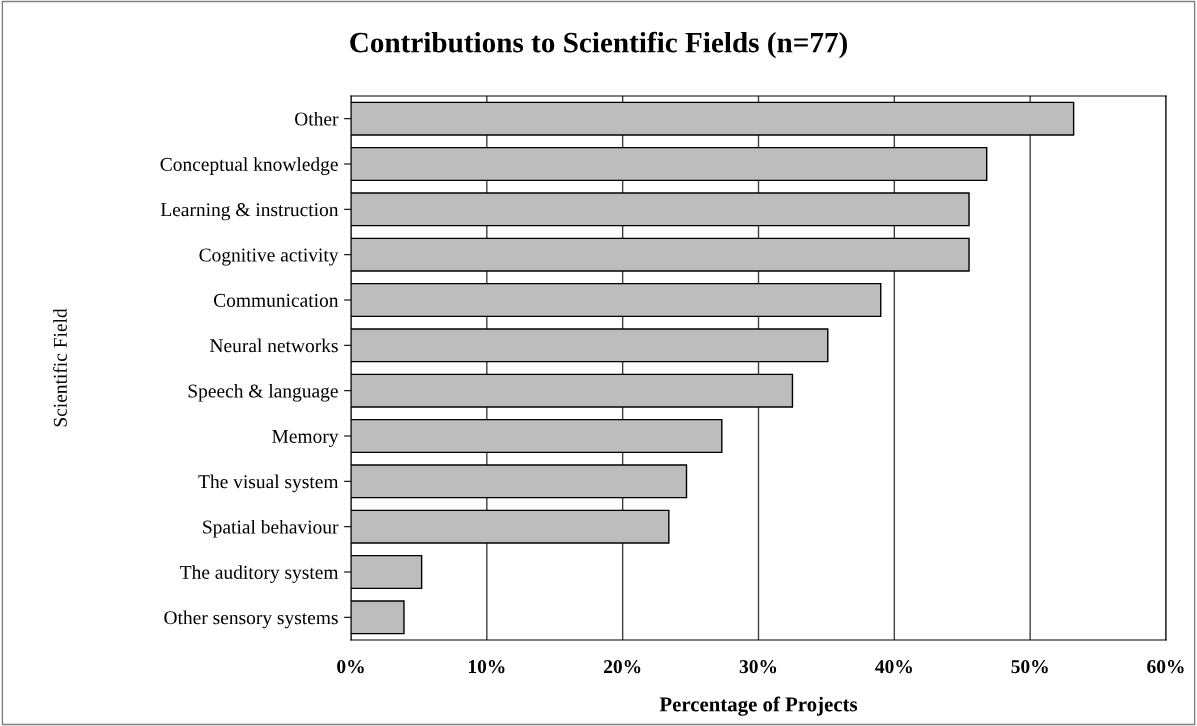  Describe the element at coordinates (274, 345) in the screenshot. I see `y-tick-label: Neural networks` at that location.